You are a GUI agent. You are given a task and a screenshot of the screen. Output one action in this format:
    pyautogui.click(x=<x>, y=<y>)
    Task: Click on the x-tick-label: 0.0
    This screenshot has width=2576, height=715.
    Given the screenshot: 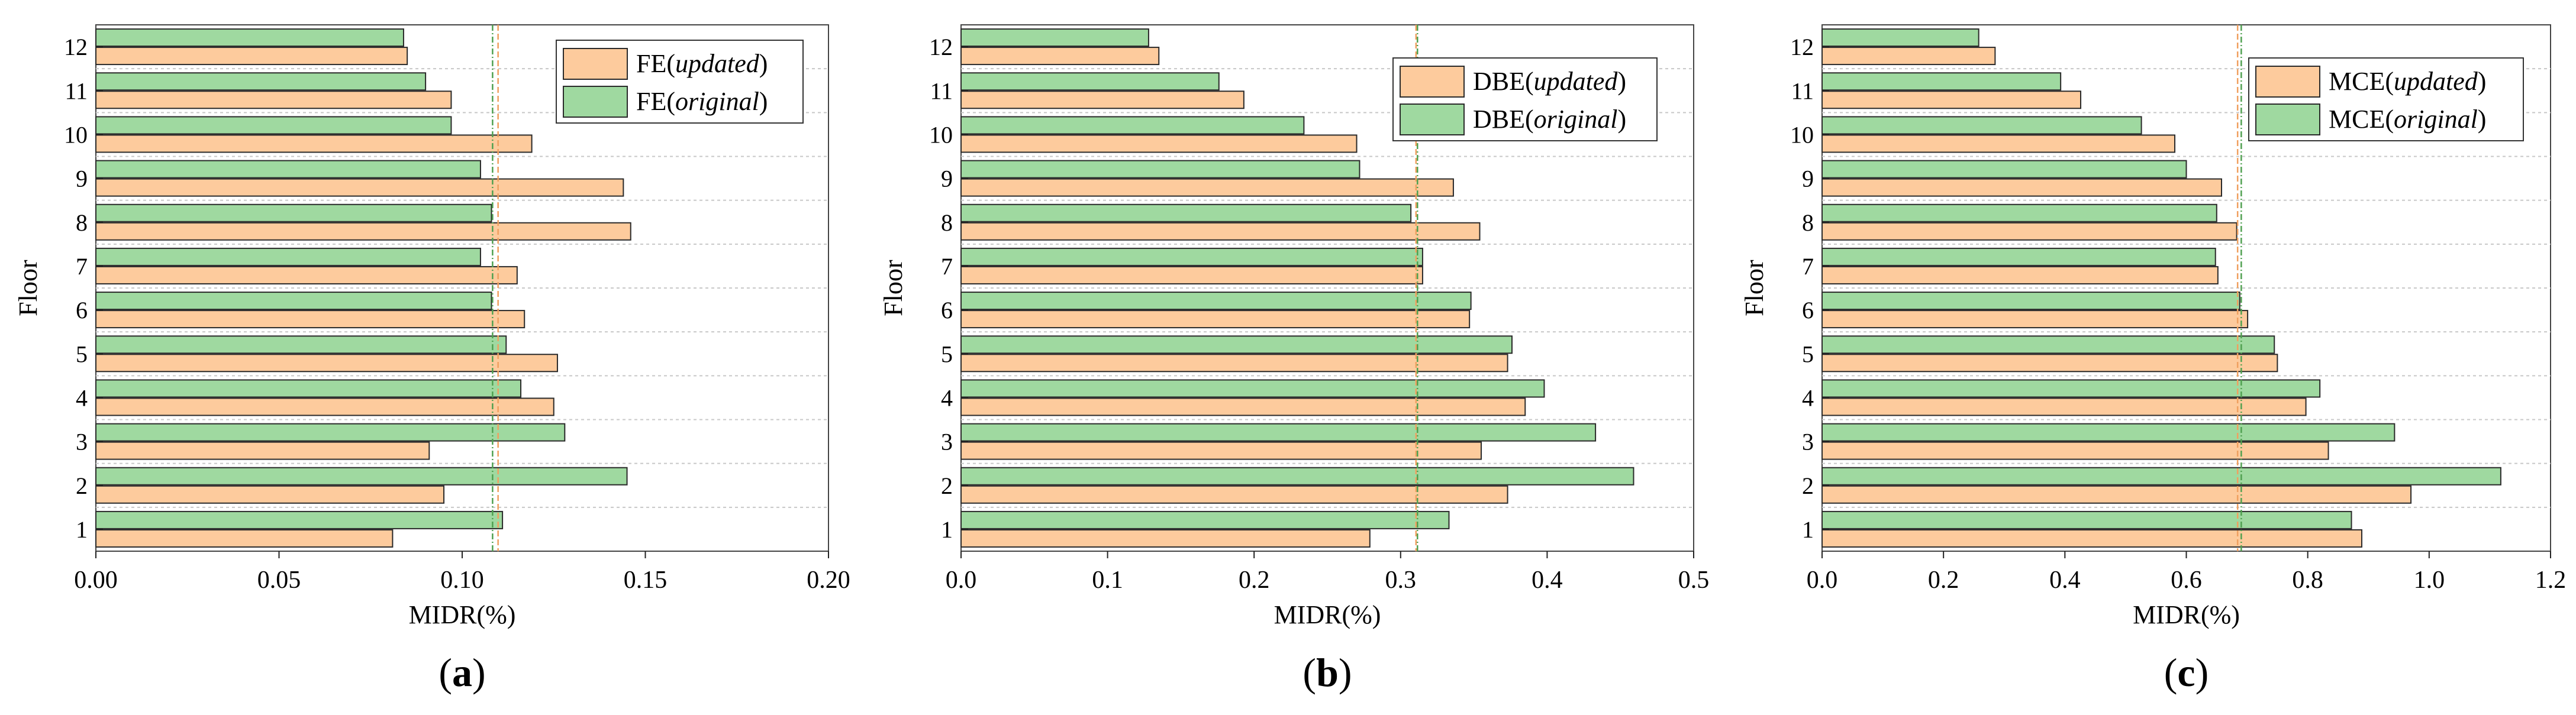 What is the action you would take?
    pyautogui.click(x=1822, y=581)
    